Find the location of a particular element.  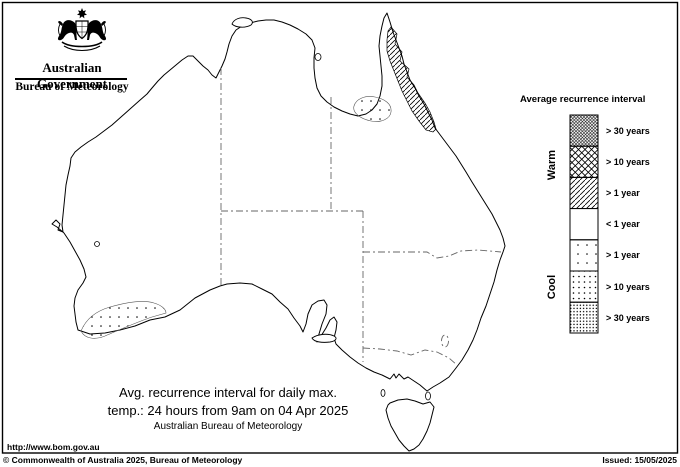

legend-warm-label: Warm is located at coordinates (552, 165).